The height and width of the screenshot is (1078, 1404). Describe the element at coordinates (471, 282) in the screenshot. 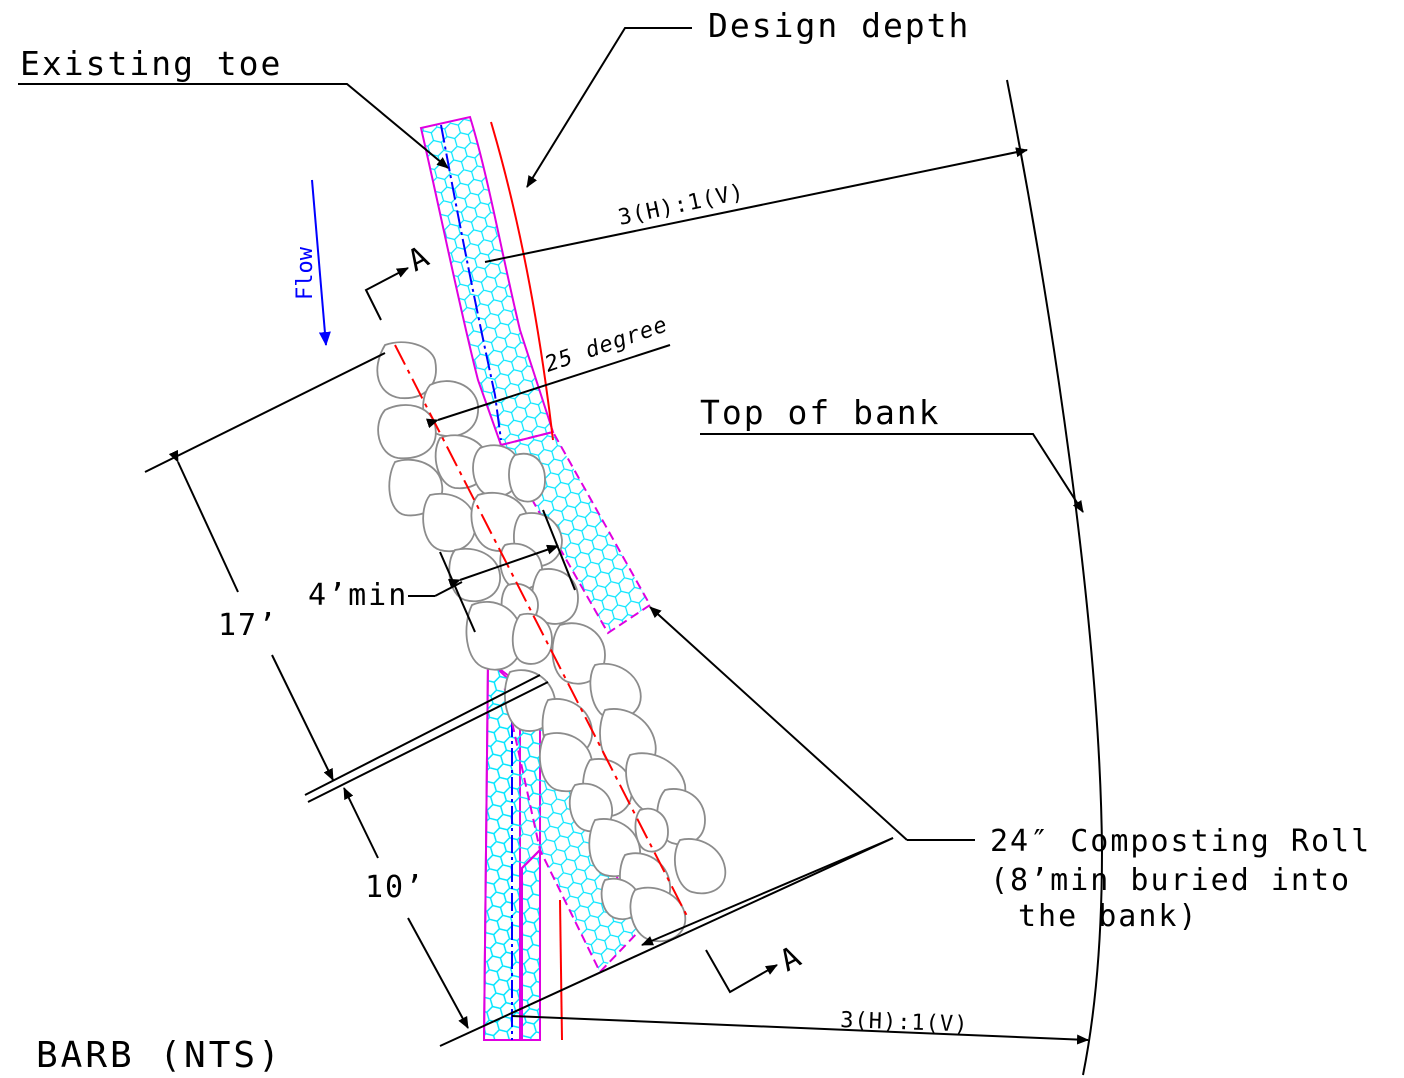

I see `roll-upper-centerline` at that location.